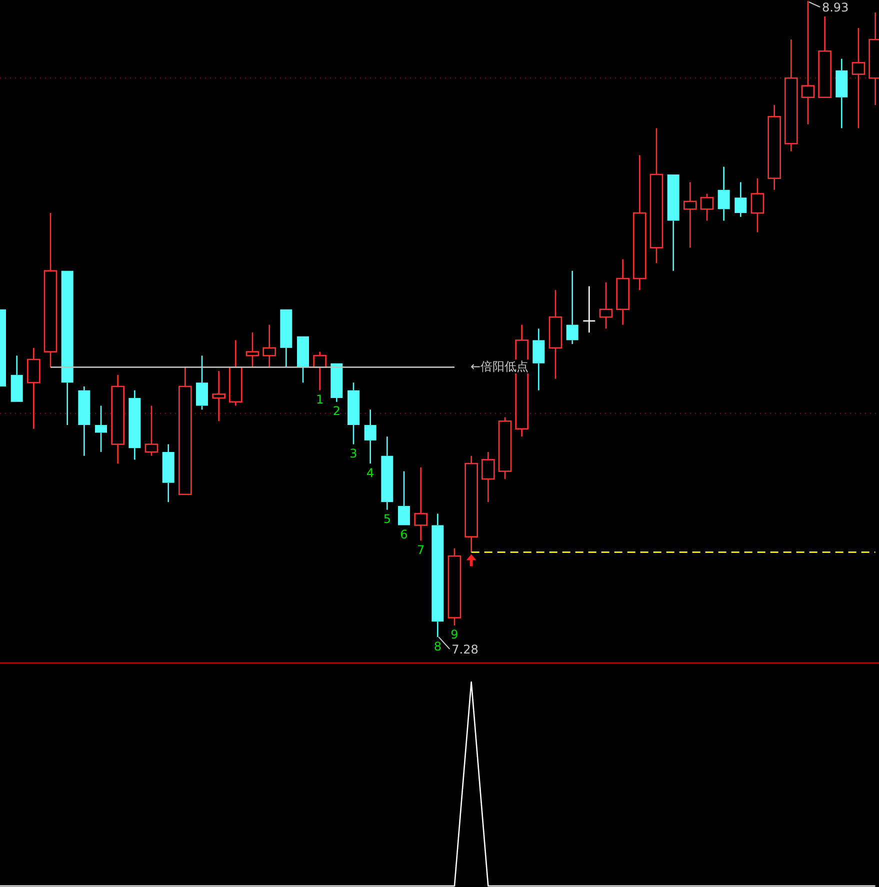 The image size is (879, 887). What do you see at coordinates (420, 549) in the screenshot?
I see `text: 7` at bounding box center [420, 549].